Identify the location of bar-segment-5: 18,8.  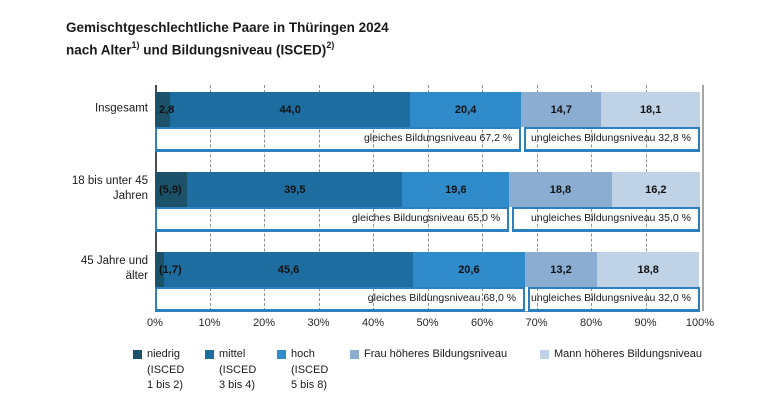
(648, 269).